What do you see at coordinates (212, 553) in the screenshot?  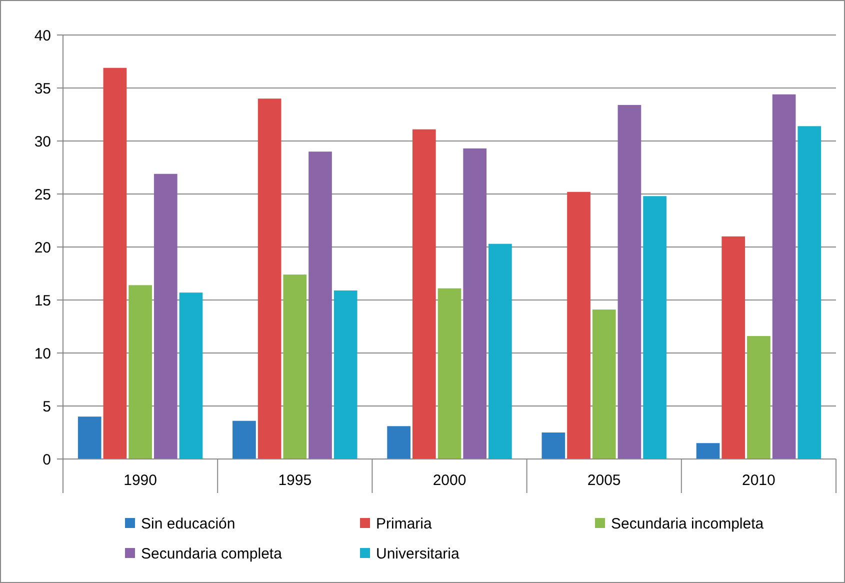 I see `legend-label: Secundaria completa` at bounding box center [212, 553].